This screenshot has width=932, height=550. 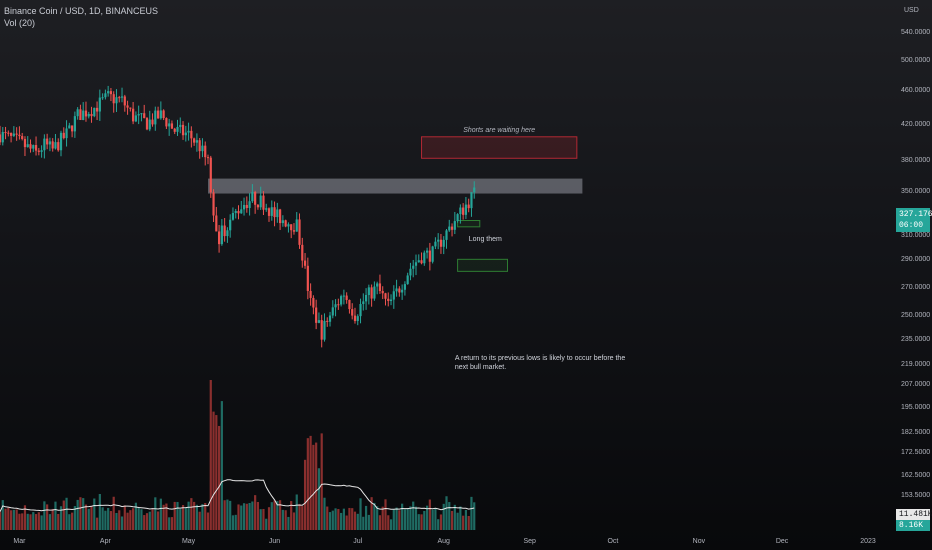 What do you see at coordinates (915, 32) in the screenshot?
I see `price-tick-label: 540.0000` at bounding box center [915, 32].